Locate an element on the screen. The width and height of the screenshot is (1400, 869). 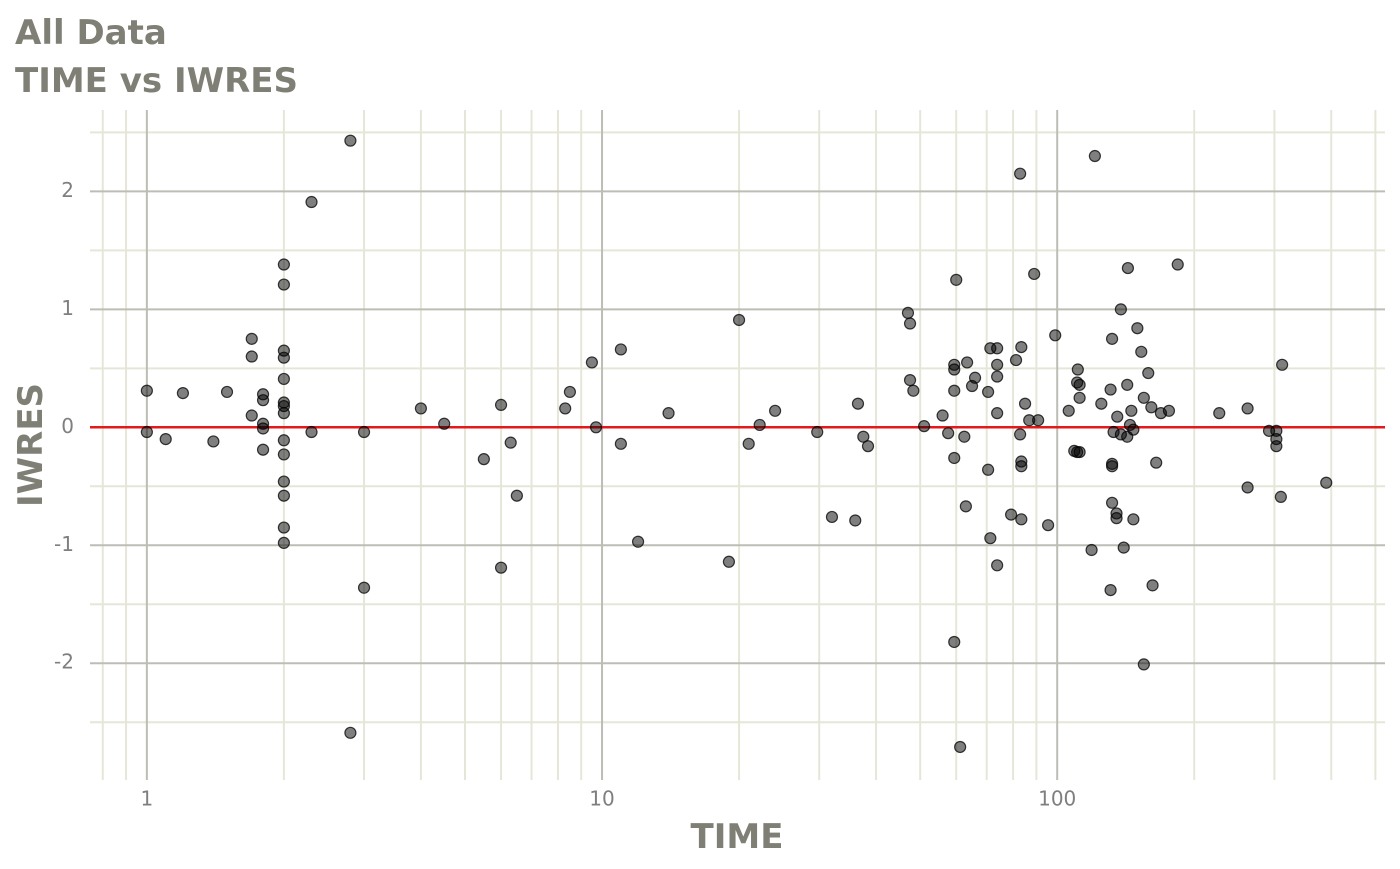
chart-subtitle: TIME vs IWRES is located at coordinates (156, 81).